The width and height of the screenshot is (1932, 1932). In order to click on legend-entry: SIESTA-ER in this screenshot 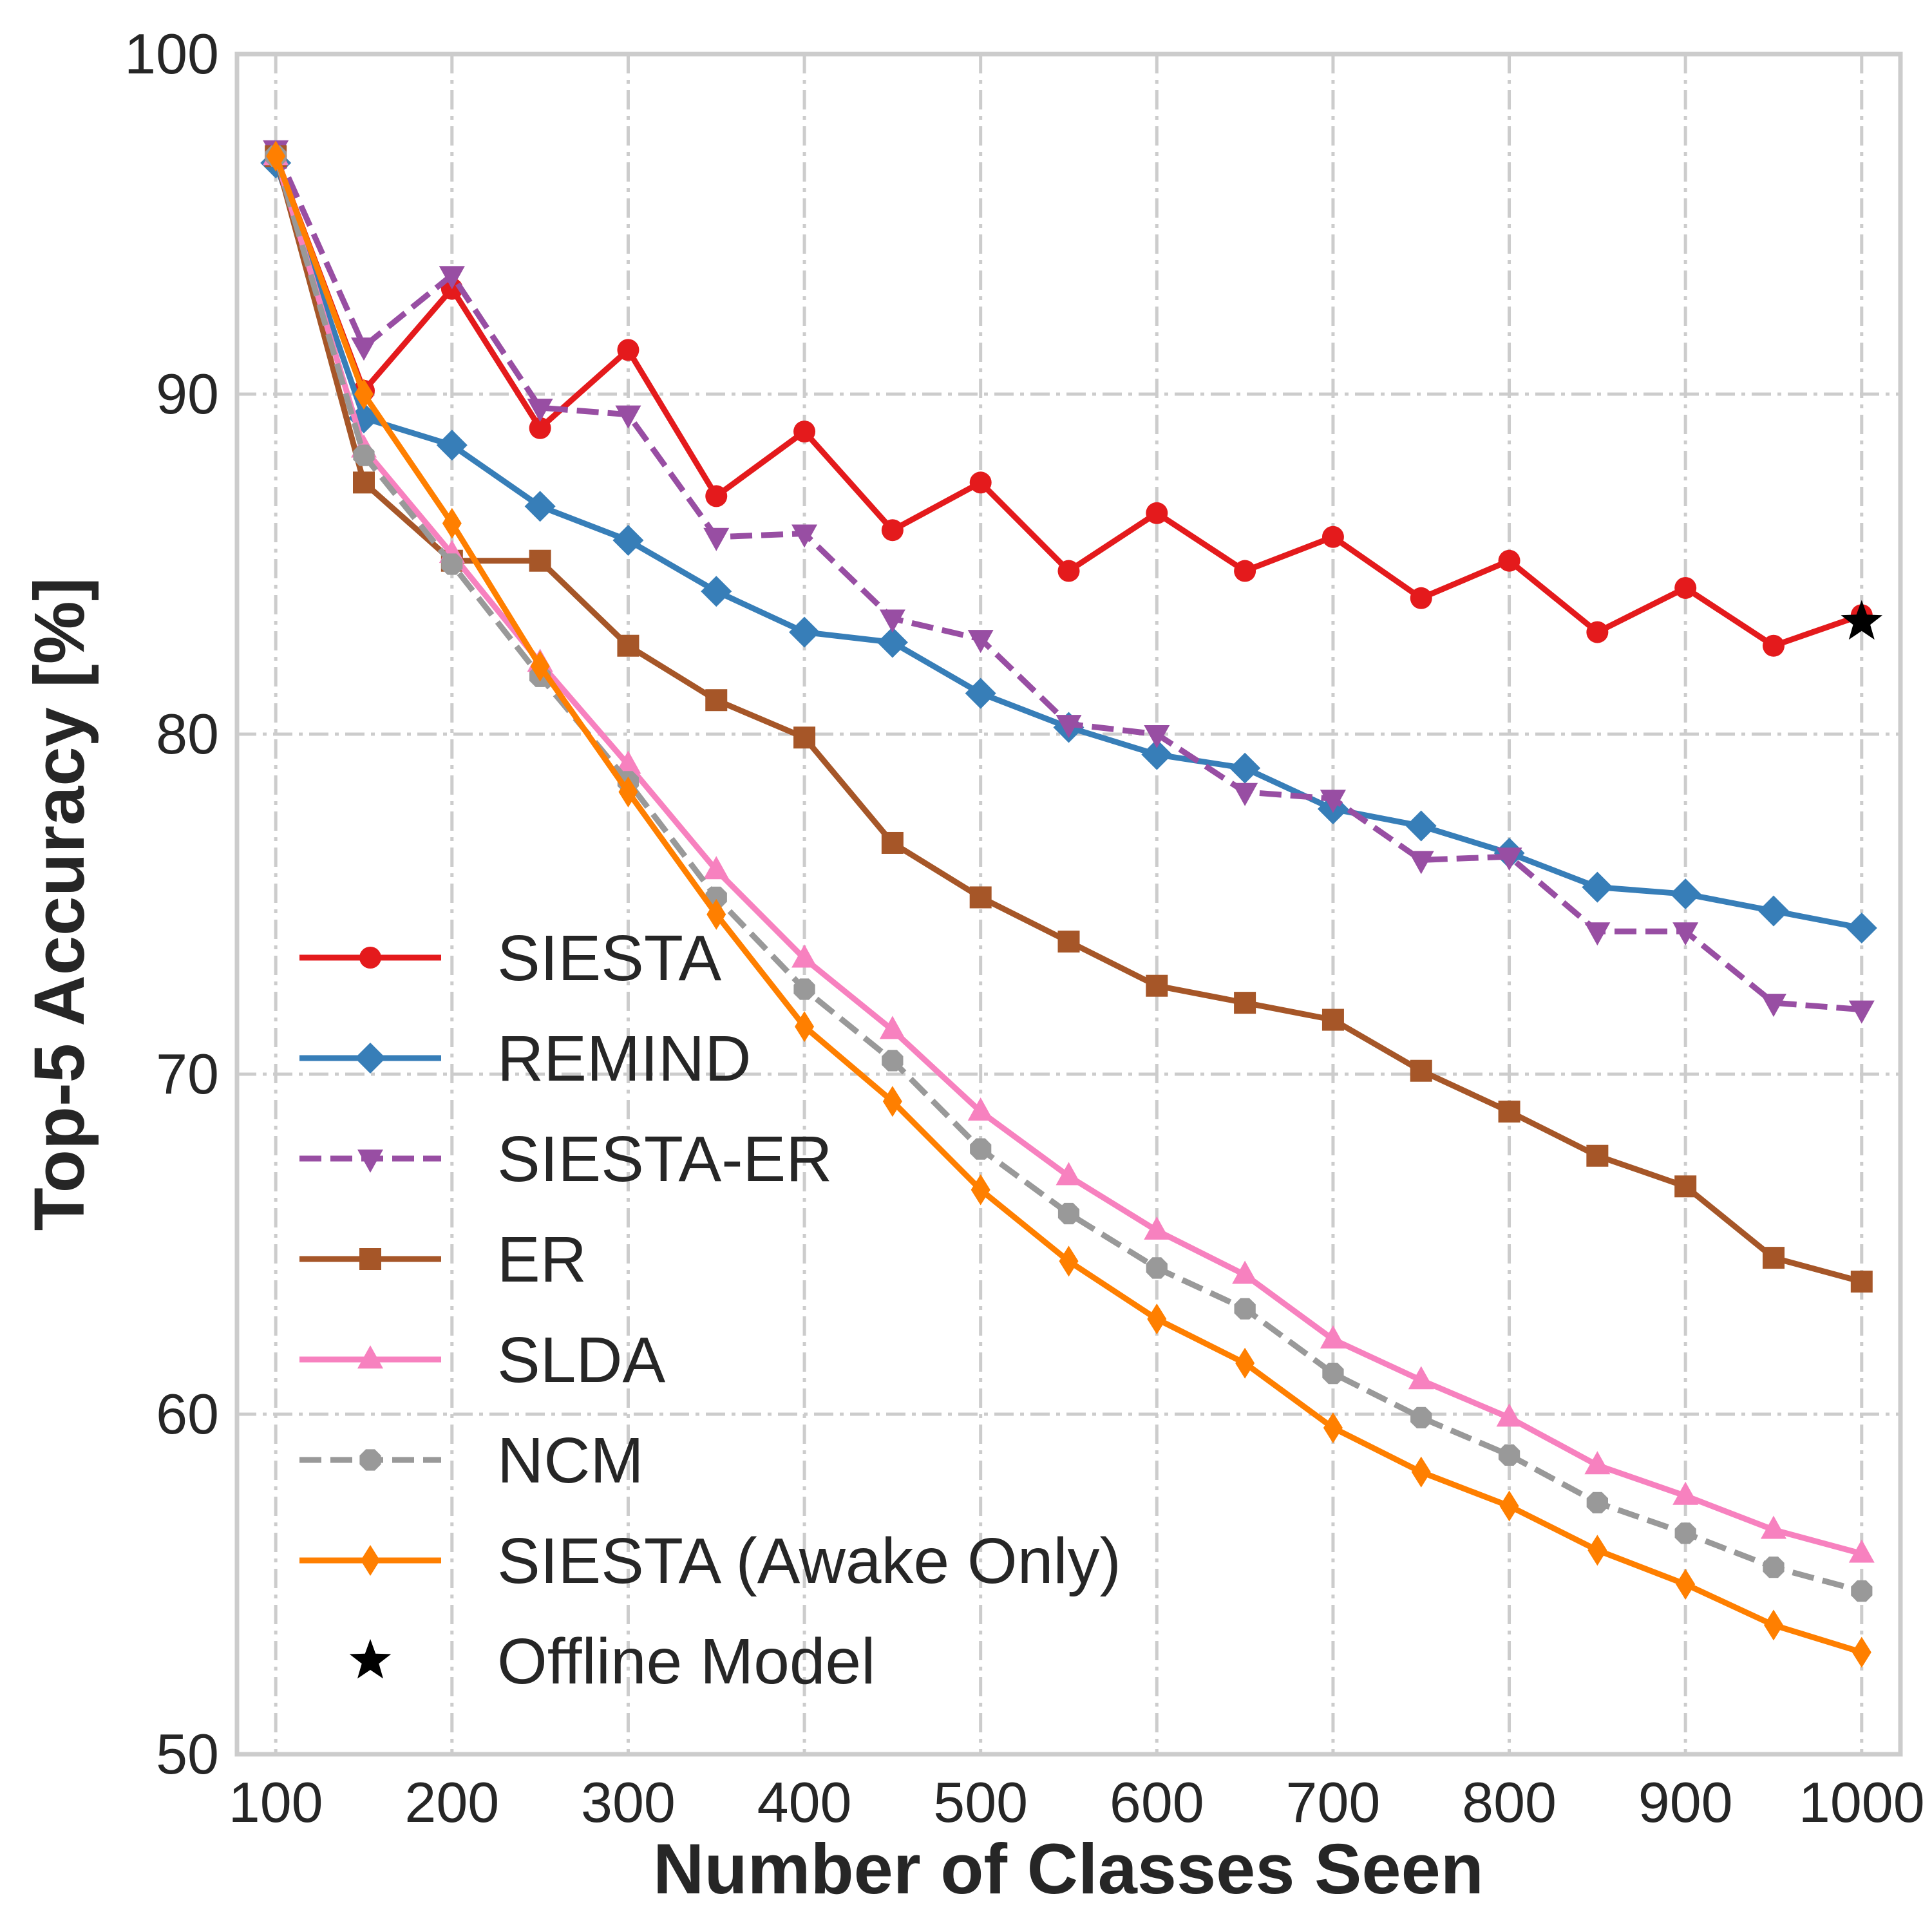, I will do `click(565, 1159)`.